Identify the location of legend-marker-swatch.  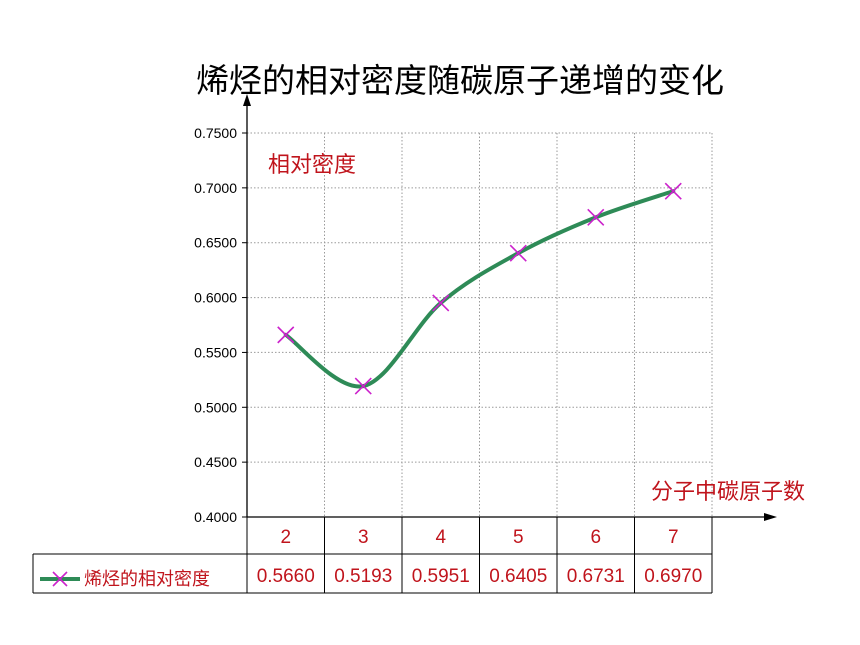
(60, 579).